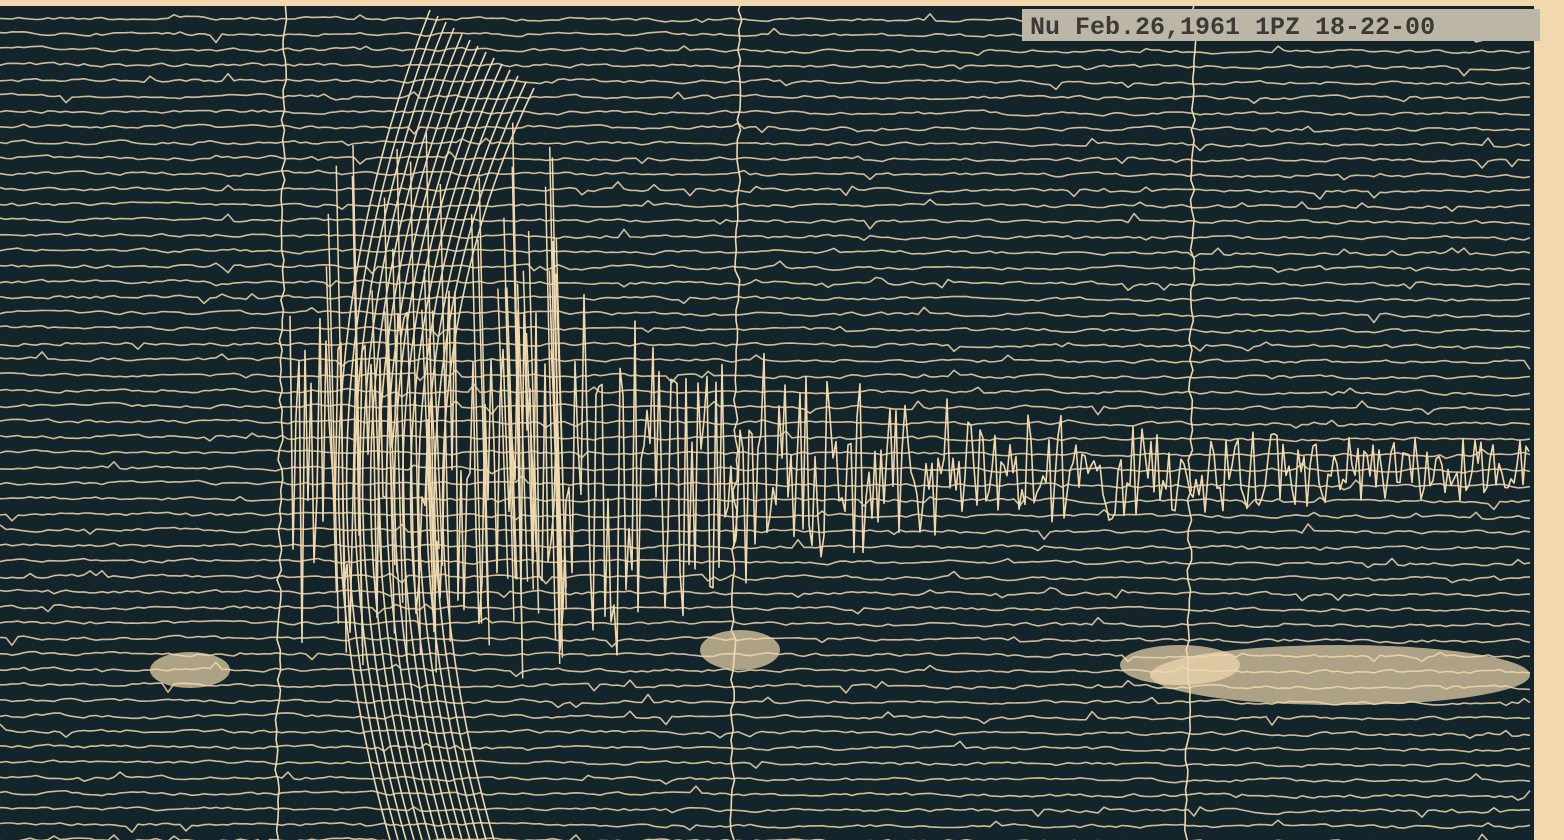 The height and width of the screenshot is (840, 1564). I want to click on label-box, so click(1281, 25).